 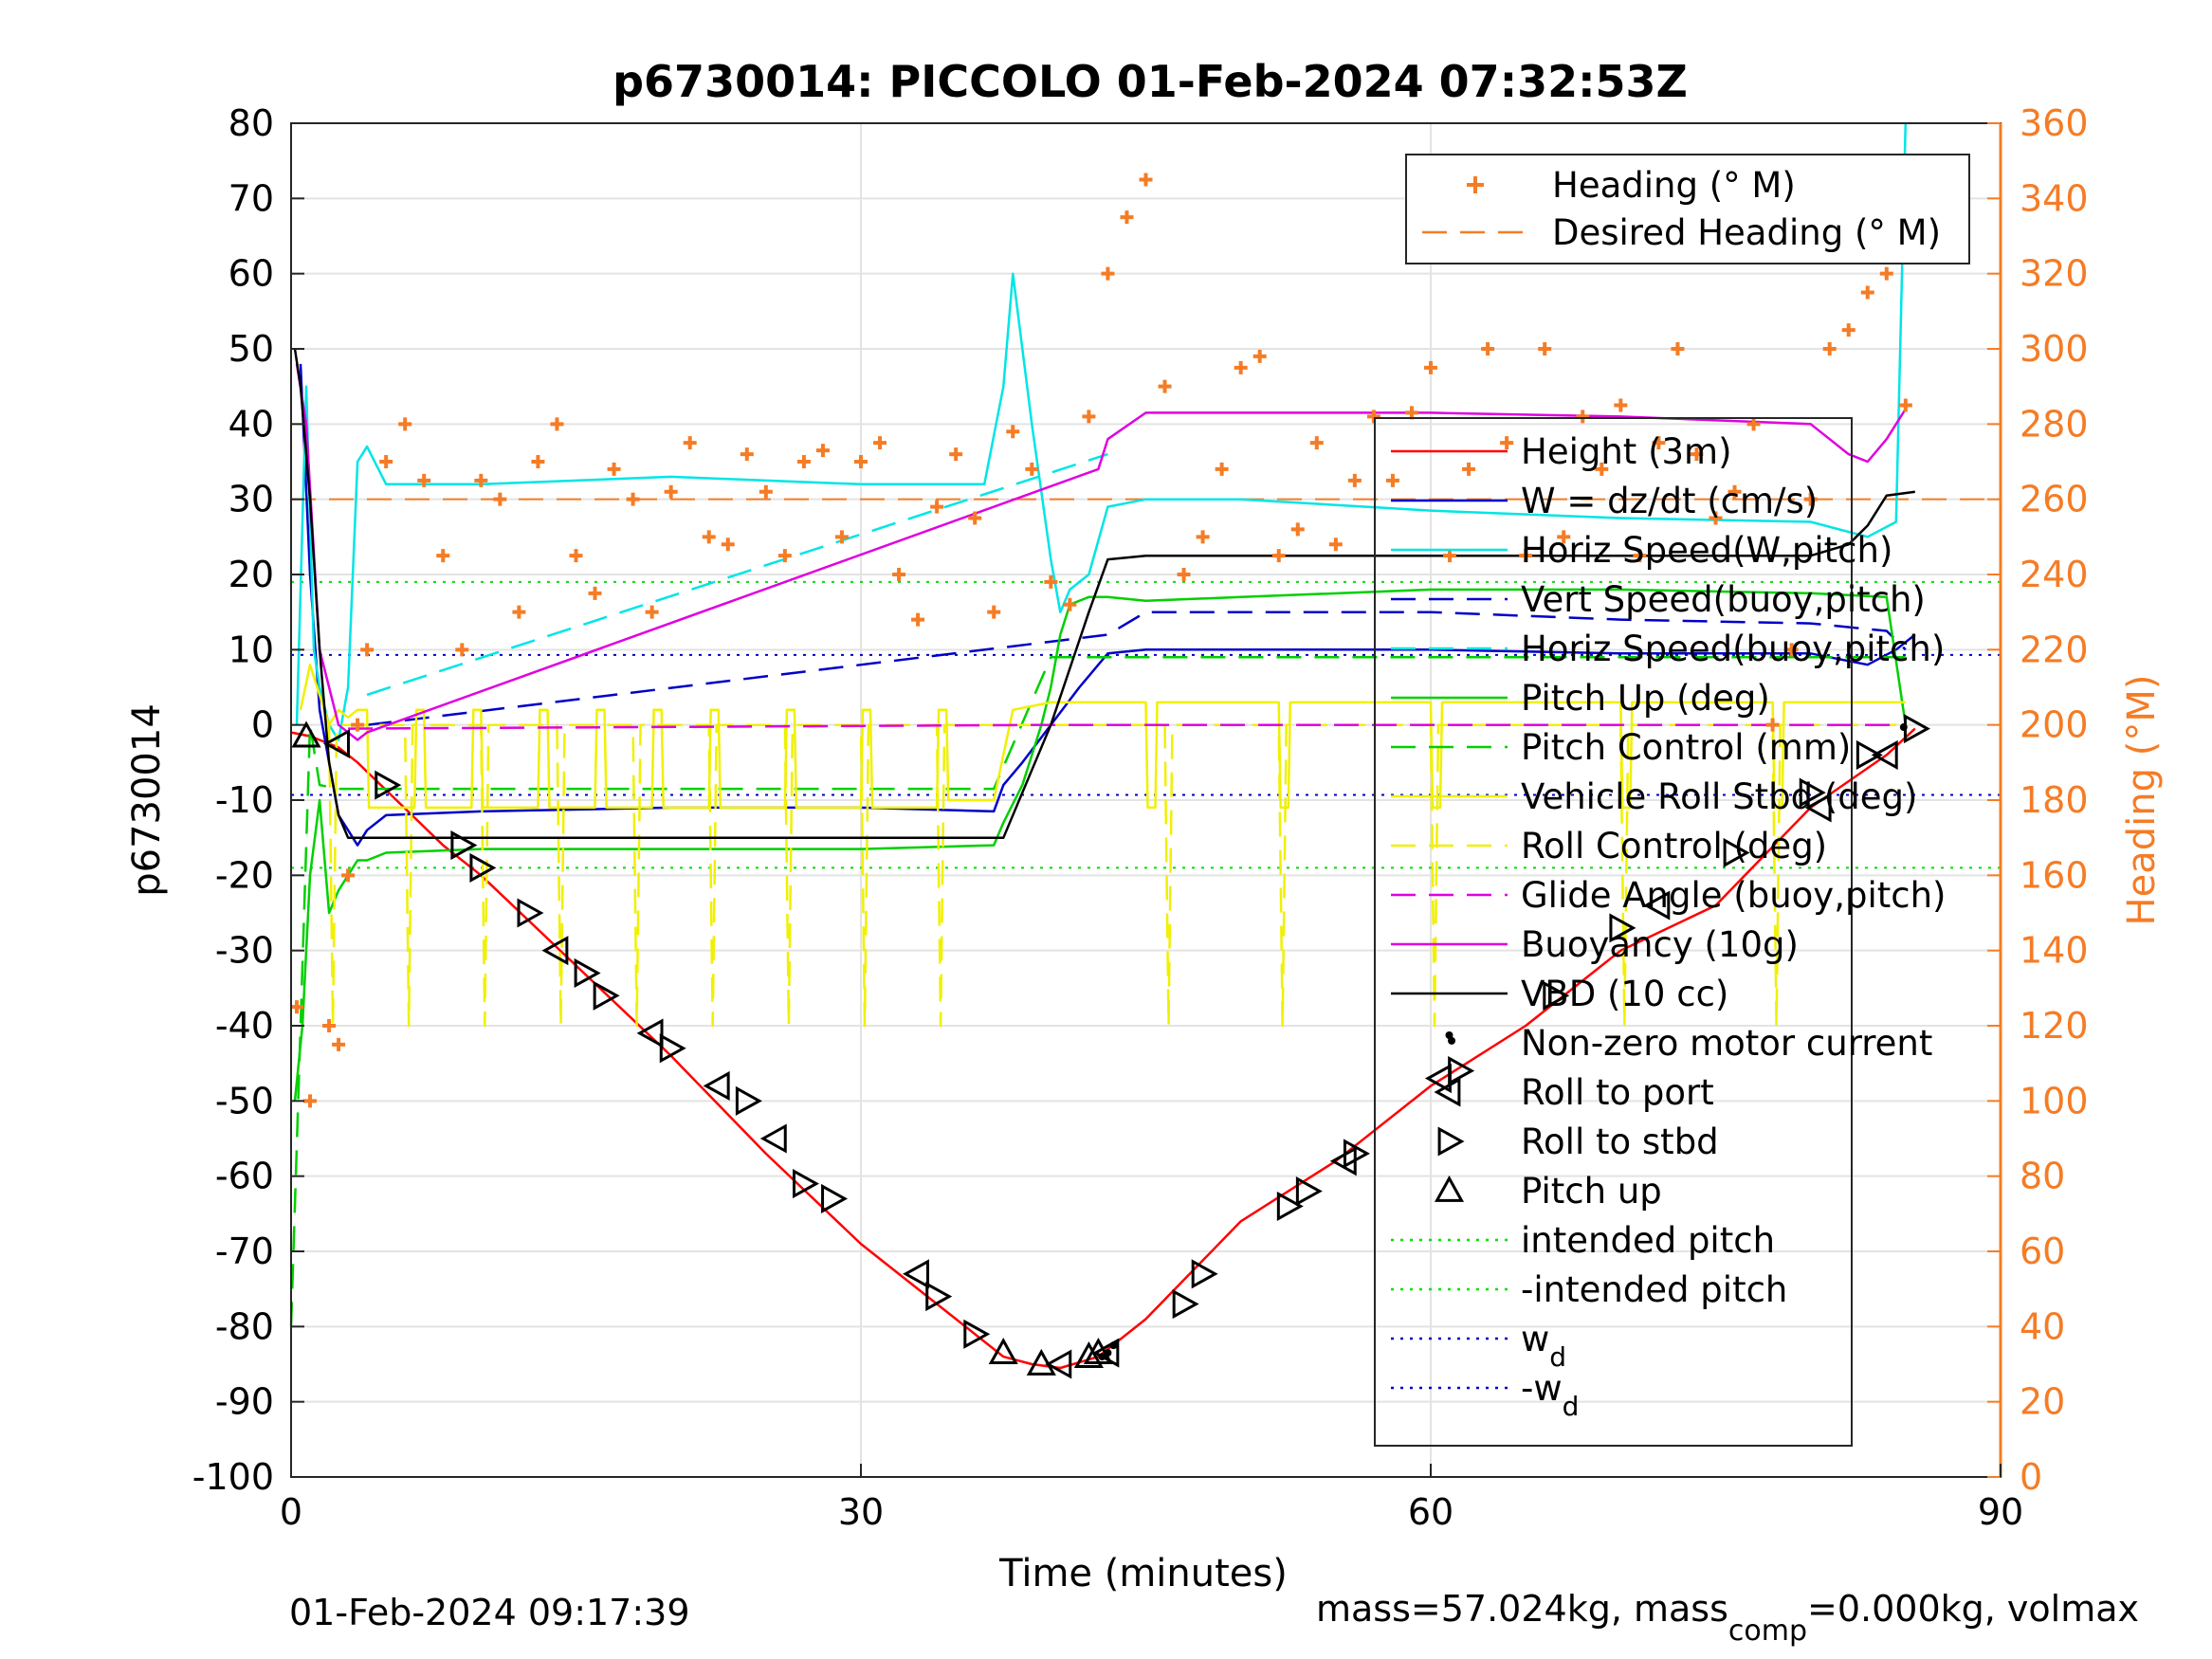 I want to click on legend-item-label: Height (3m), so click(x=1626, y=451).